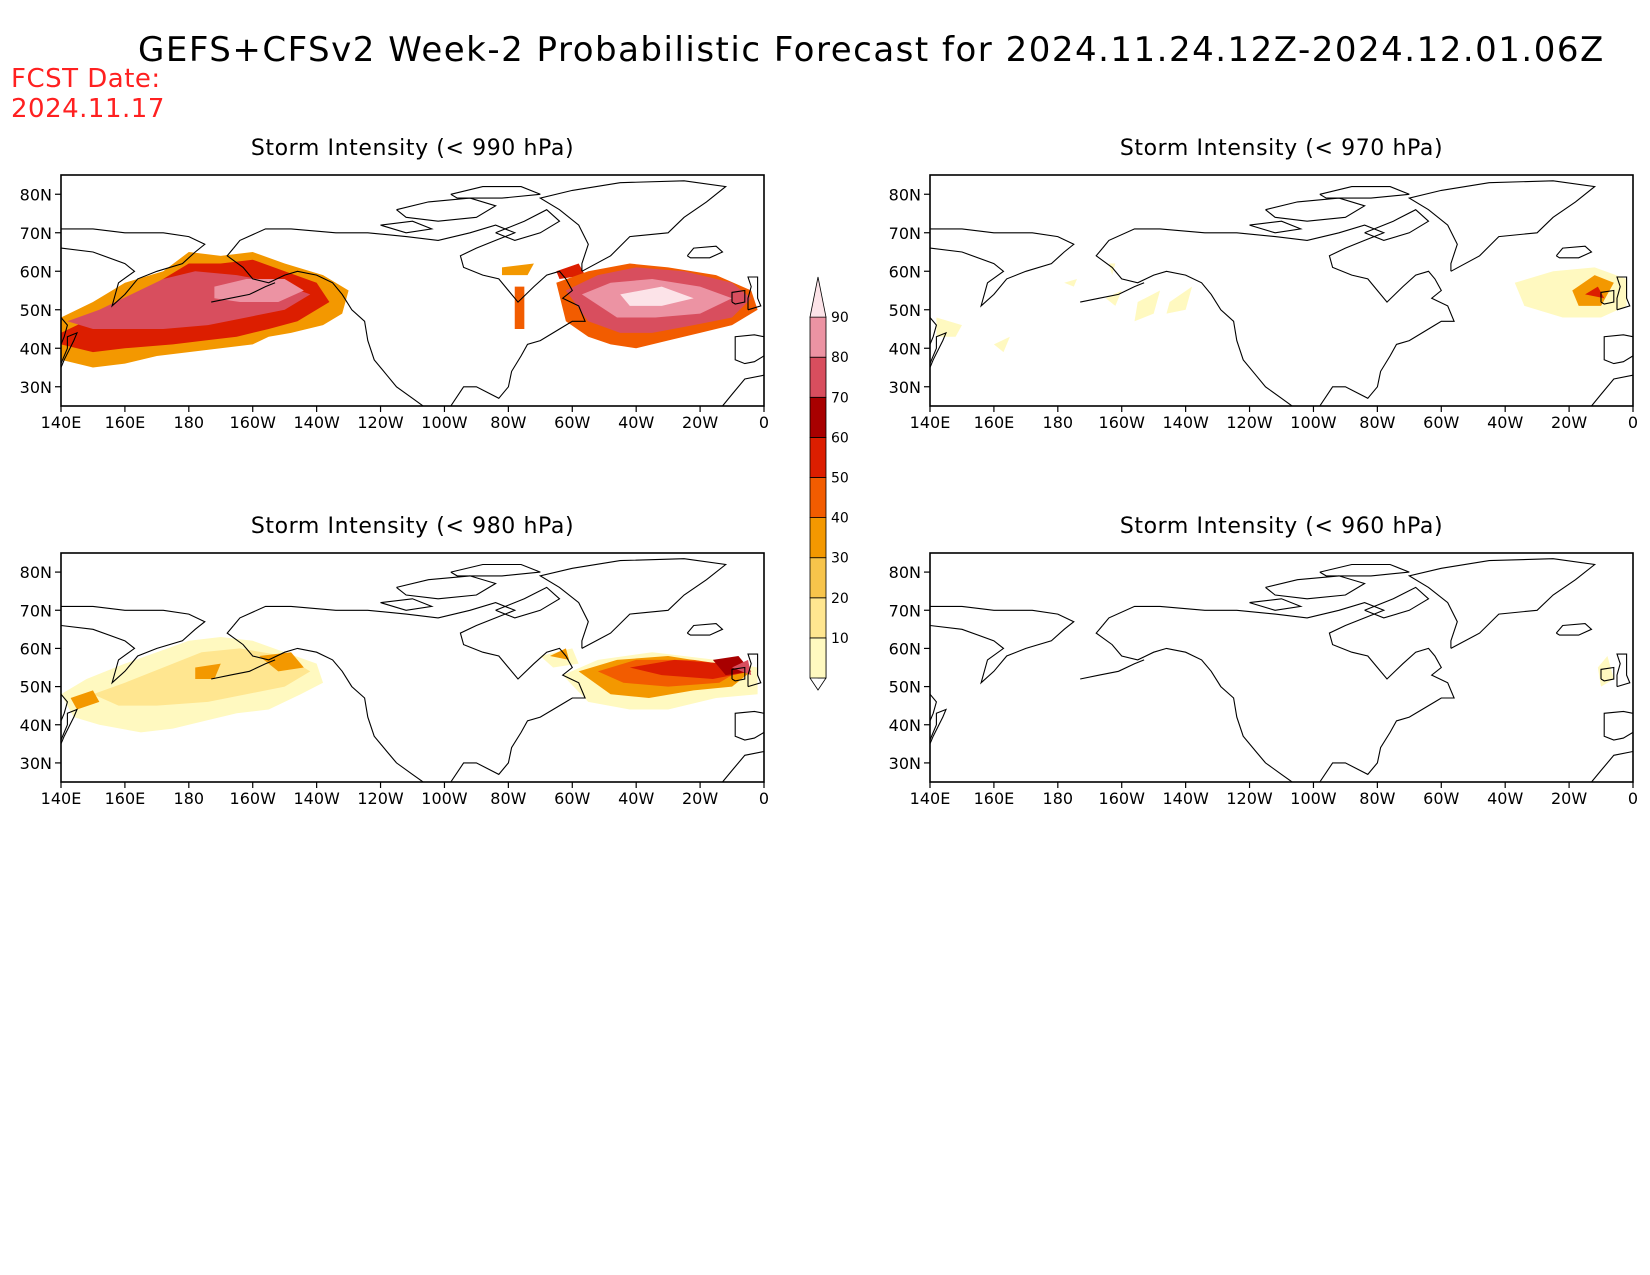 This screenshot has height=1275, width=1650. What do you see at coordinates (1281, 148) in the screenshot?
I see `panel-title: Storm Intensity (< 970 hPa)` at bounding box center [1281, 148].